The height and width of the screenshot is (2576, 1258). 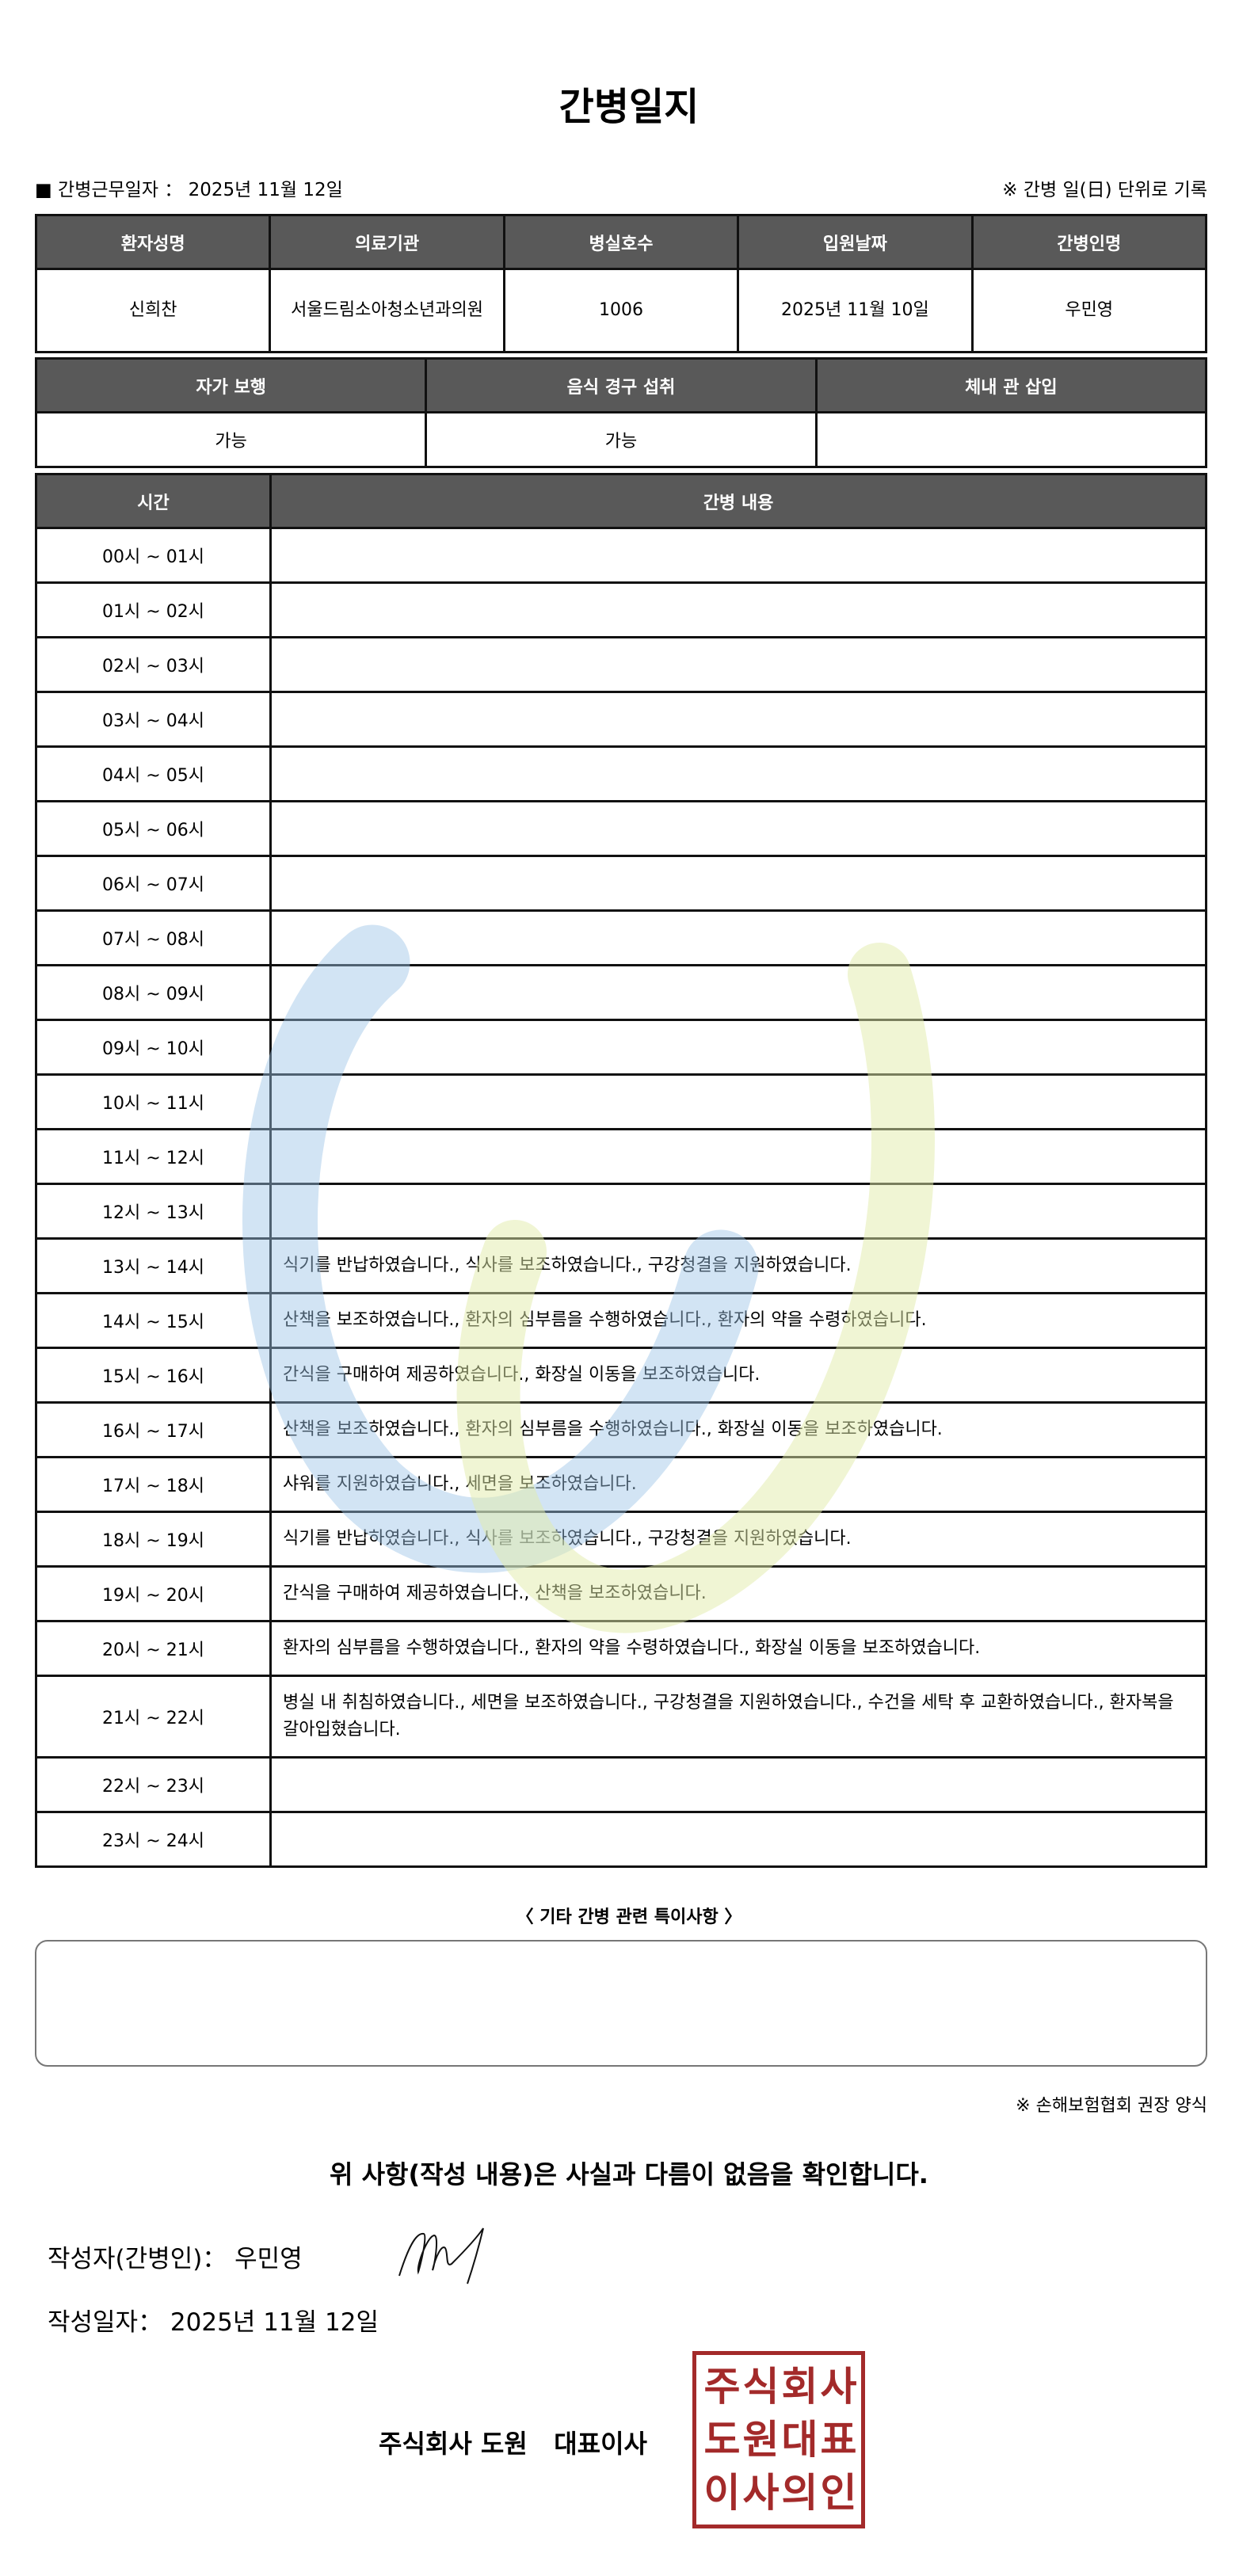 What do you see at coordinates (738, 501) in the screenshot?
I see `header-content: 간병 내용` at bounding box center [738, 501].